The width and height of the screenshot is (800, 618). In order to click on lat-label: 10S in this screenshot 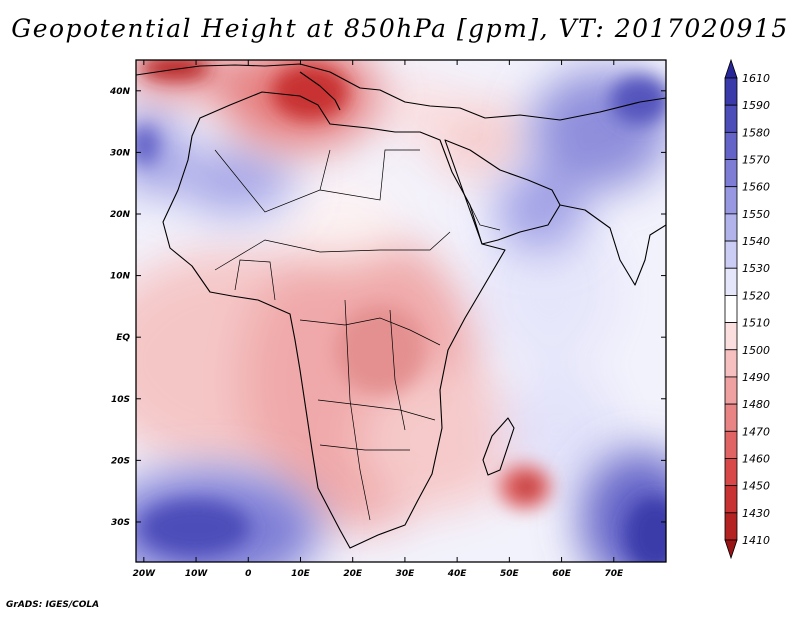, I will do `click(120, 400)`.